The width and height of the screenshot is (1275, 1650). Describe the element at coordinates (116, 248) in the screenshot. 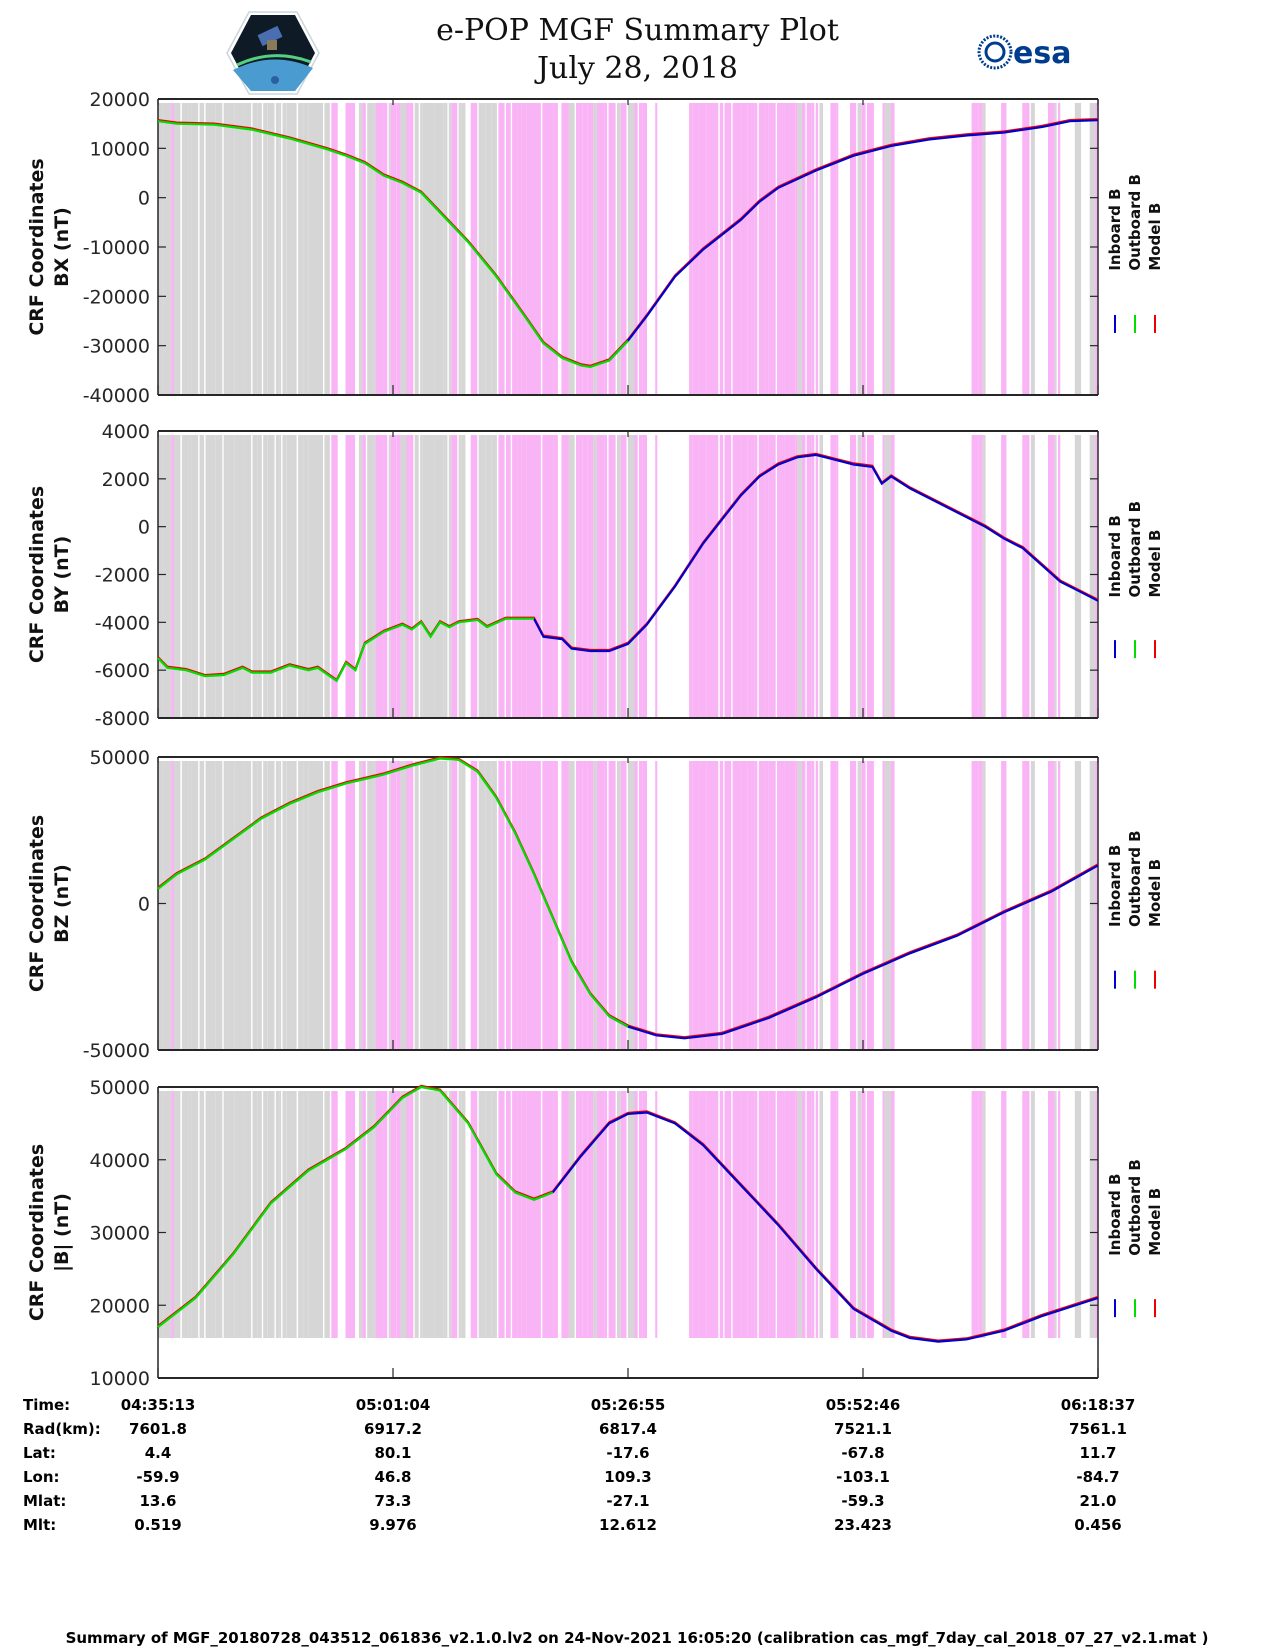

I see `y-tick-label: -10000` at that location.